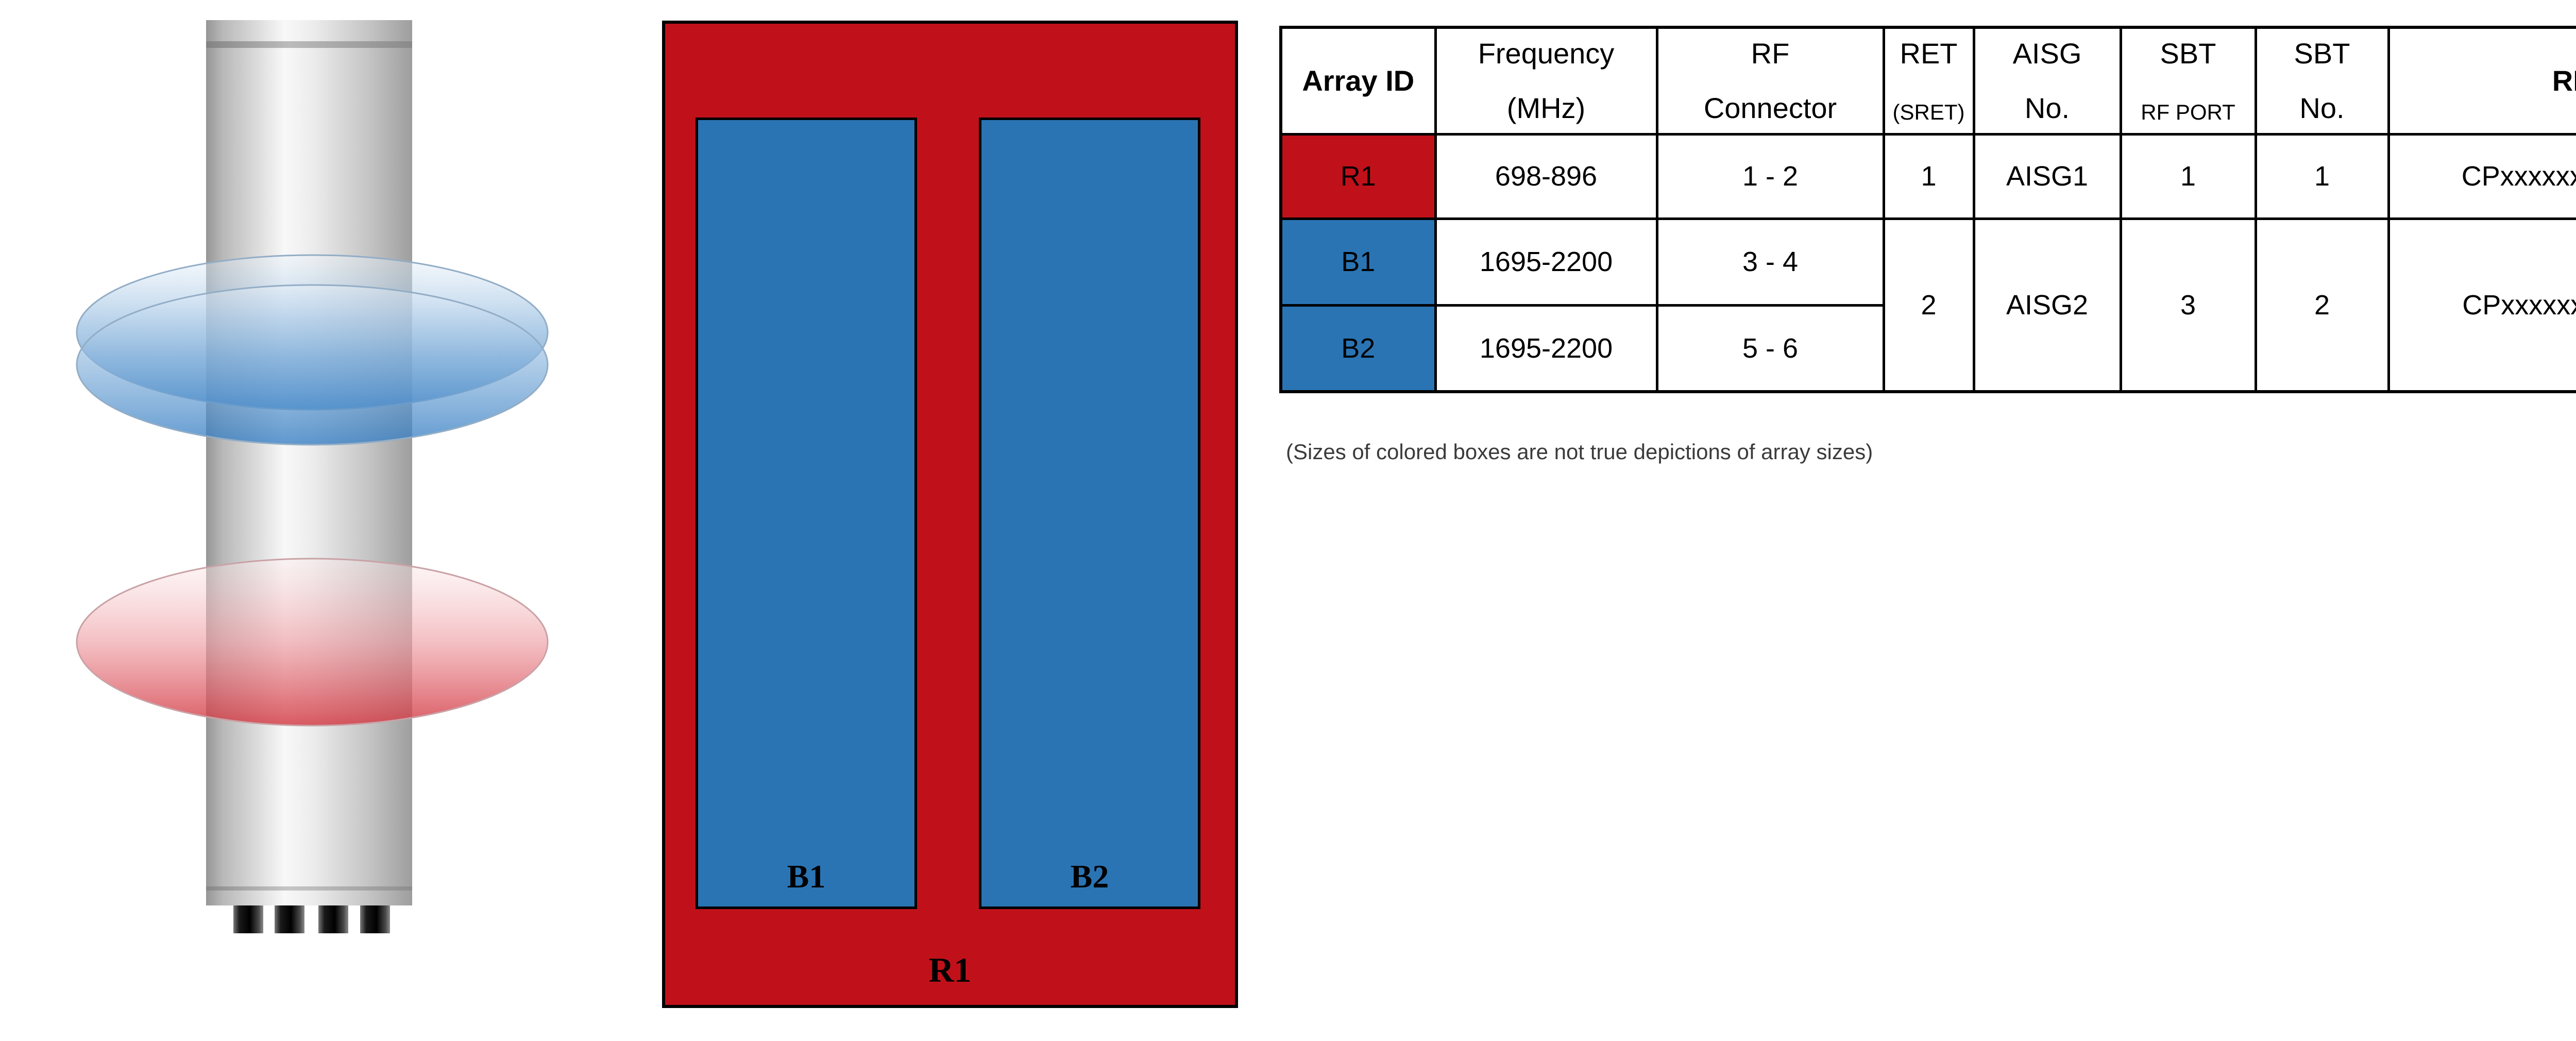  I want to click on header-aisg-line1: AISG, so click(2047, 54).